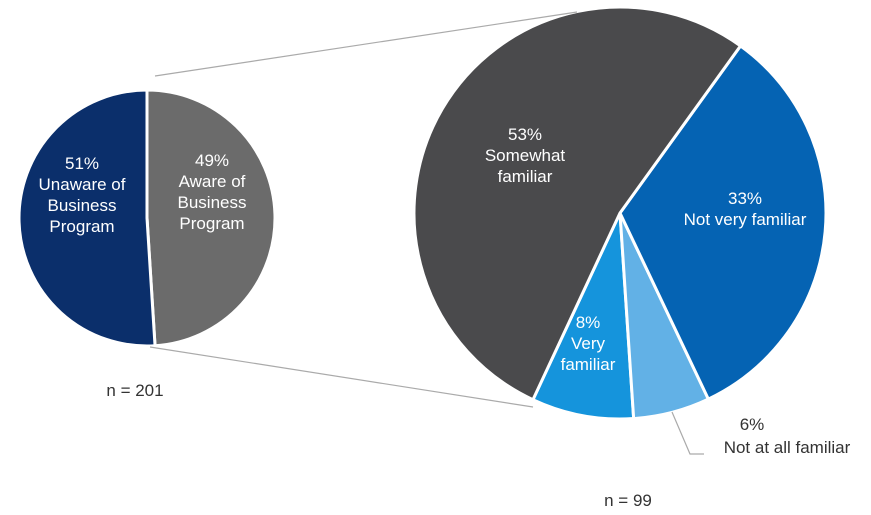 Image resolution: width=871 pixels, height=515 pixels. I want to click on slice-label: 51% Unaware of Business Program, so click(82, 195).